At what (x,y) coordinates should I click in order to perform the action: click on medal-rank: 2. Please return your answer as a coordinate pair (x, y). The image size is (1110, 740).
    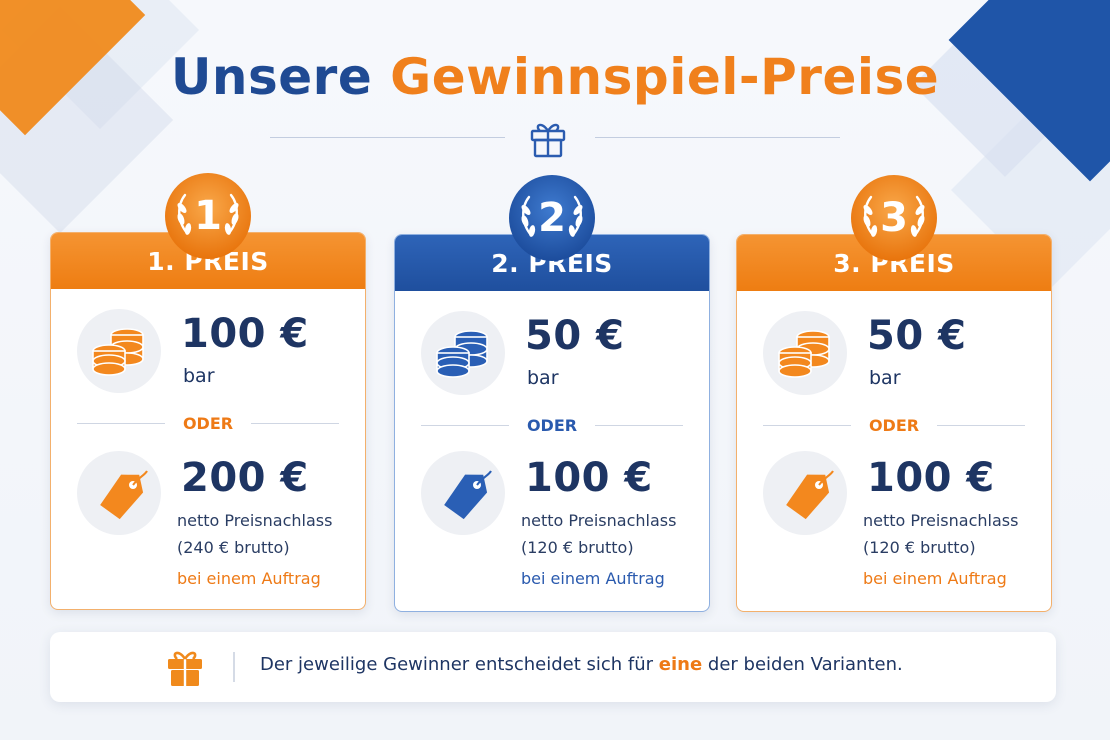
    Looking at the image, I should click on (552, 218).